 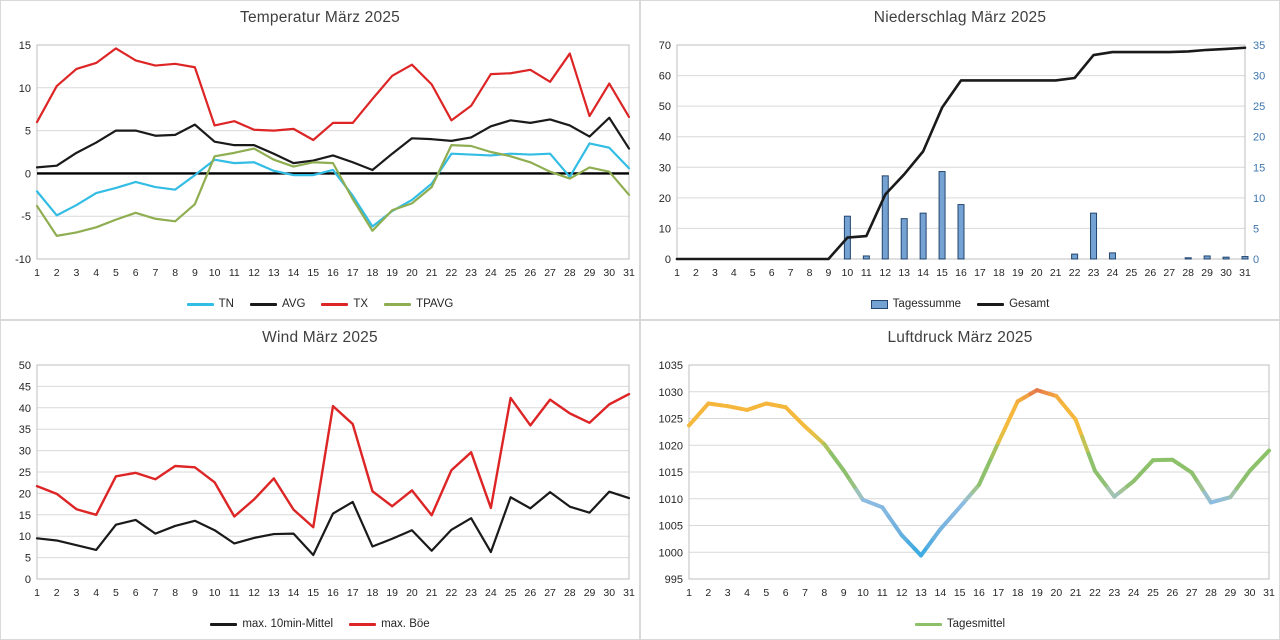 I want to click on svg-text: 11, so click(x=234, y=593).